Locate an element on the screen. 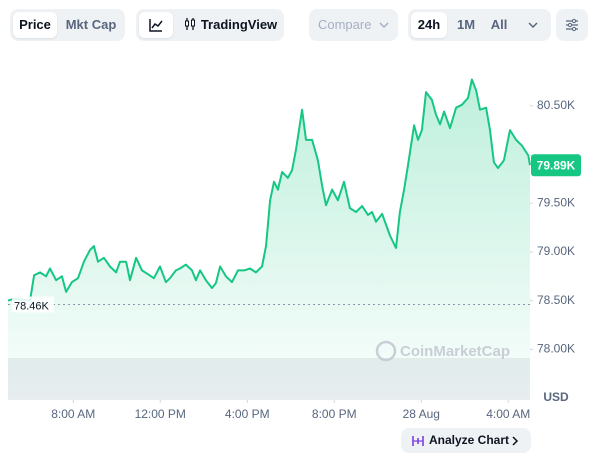 Image resolution: width=596 pixels, height=470 pixels. analyze-chart-button: Analyze Chart is located at coordinates (466, 440).